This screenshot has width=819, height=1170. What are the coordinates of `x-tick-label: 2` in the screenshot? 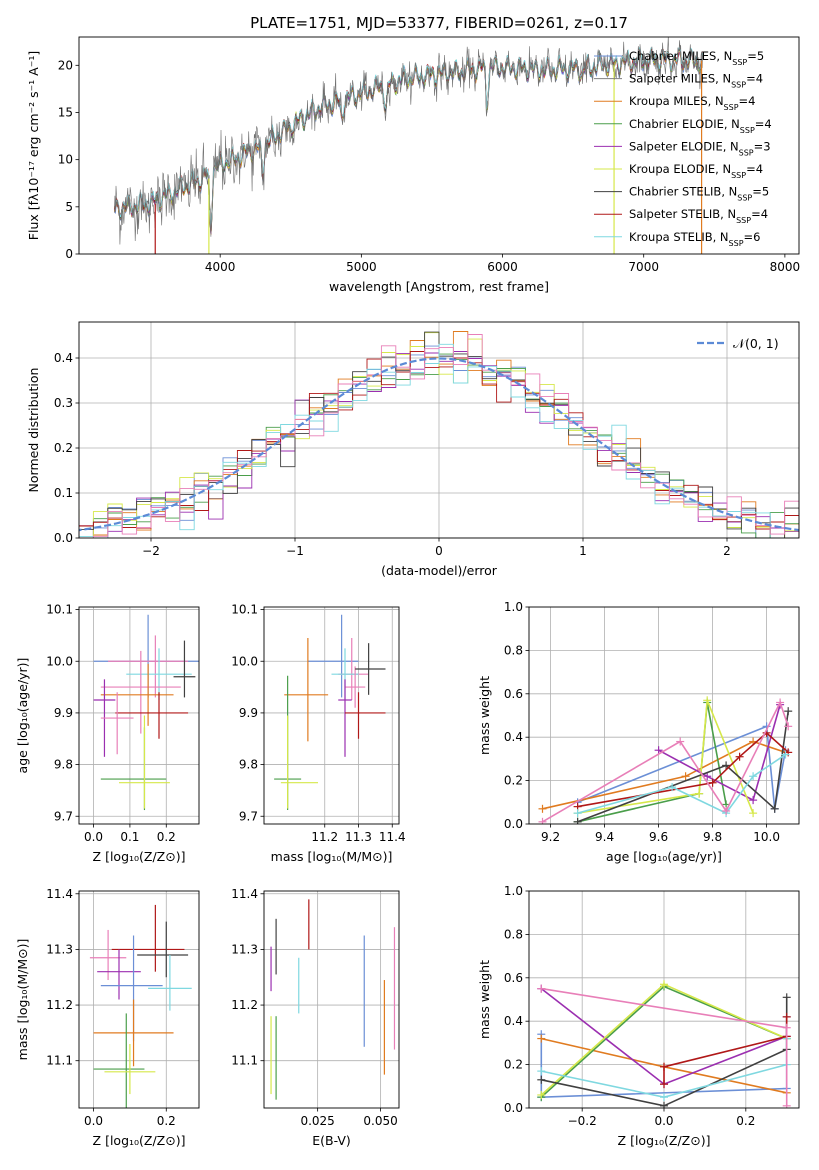 It's located at (727, 551).